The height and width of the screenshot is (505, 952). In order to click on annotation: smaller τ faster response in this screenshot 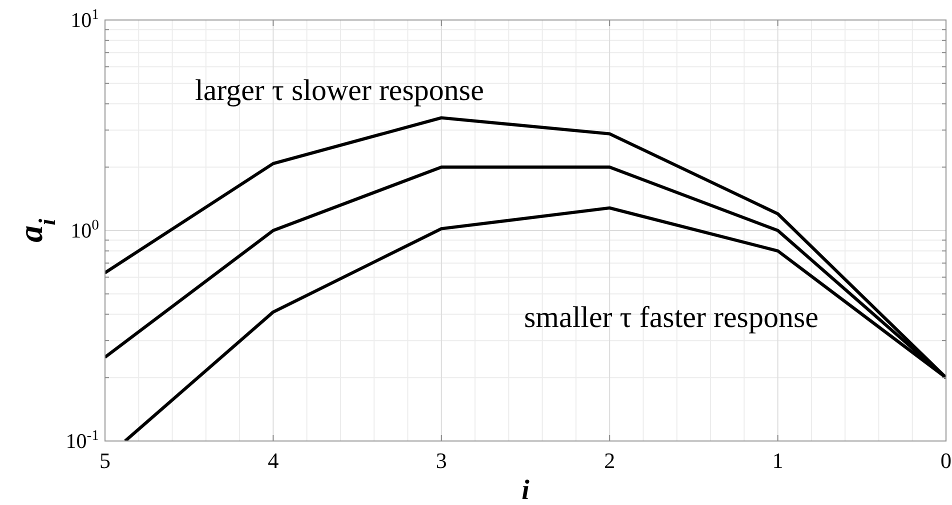, I will do `click(671, 317)`.